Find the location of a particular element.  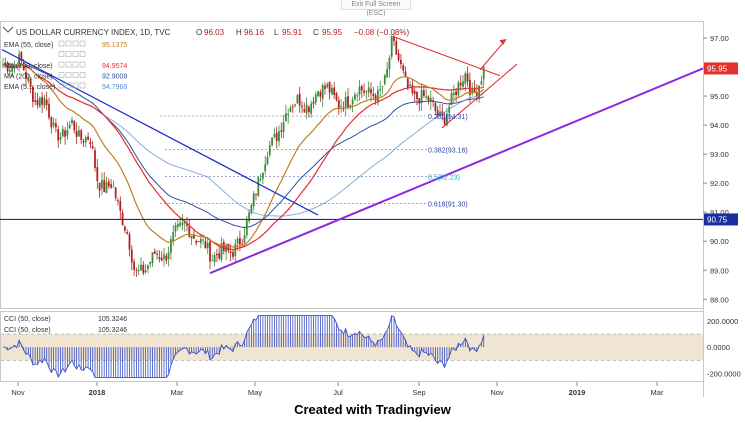

fib-label: 0.236(94.31) is located at coordinates (448, 117).